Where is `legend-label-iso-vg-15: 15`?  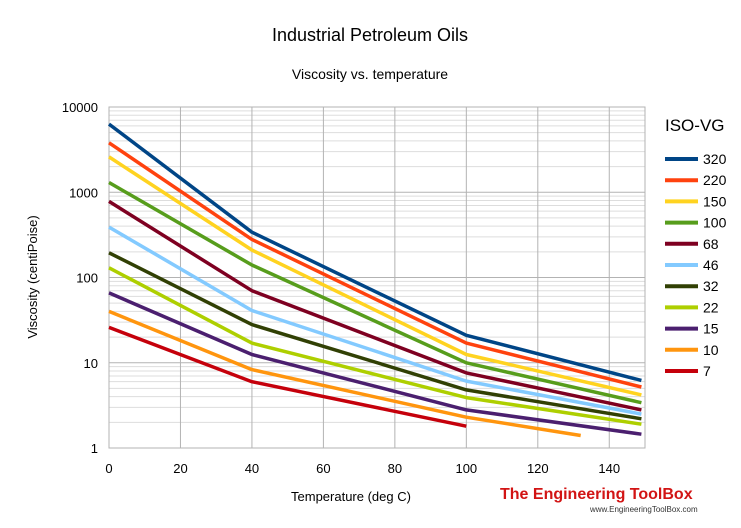 legend-label-iso-vg-15: 15 is located at coordinates (711, 329).